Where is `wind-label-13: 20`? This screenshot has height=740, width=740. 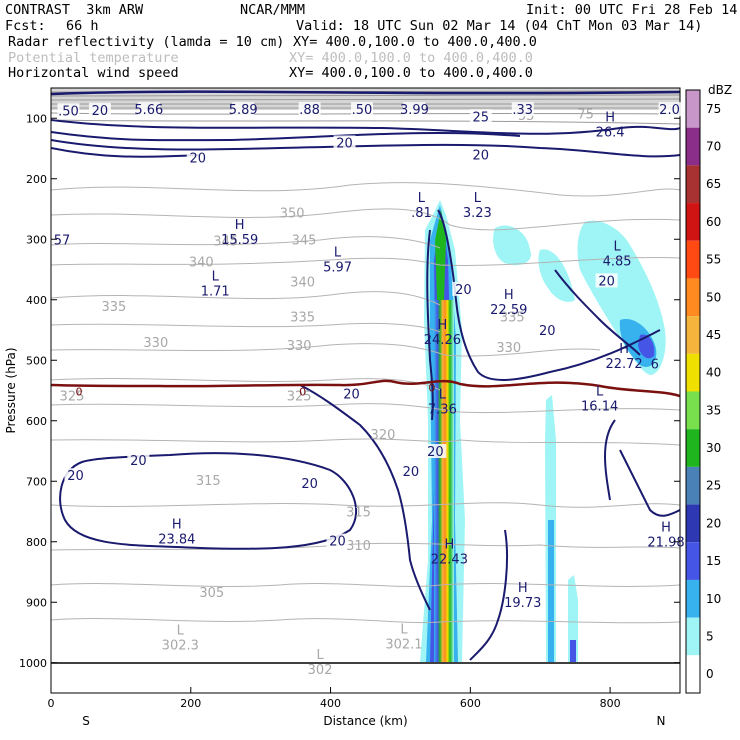 wind-label-13: 20 is located at coordinates (463, 290).